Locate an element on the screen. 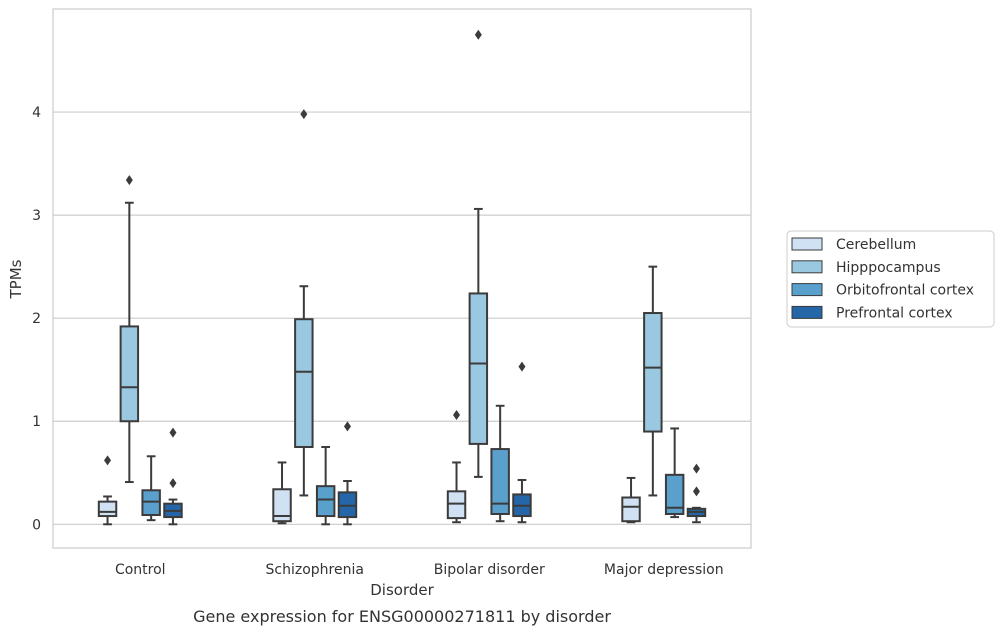 The image size is (1003, 634). y-tick-label: 1 is located at coordinates (36, 422).